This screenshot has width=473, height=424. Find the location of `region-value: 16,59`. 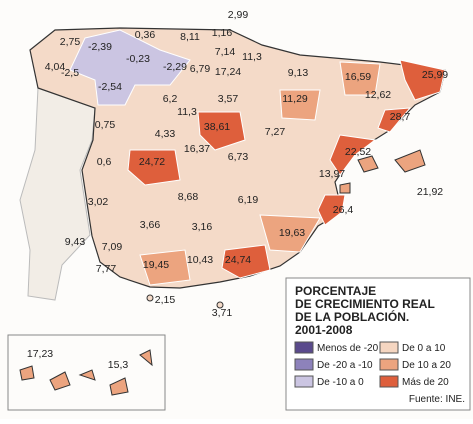

region-value: 16,59 is located at coordinates (358, 77).